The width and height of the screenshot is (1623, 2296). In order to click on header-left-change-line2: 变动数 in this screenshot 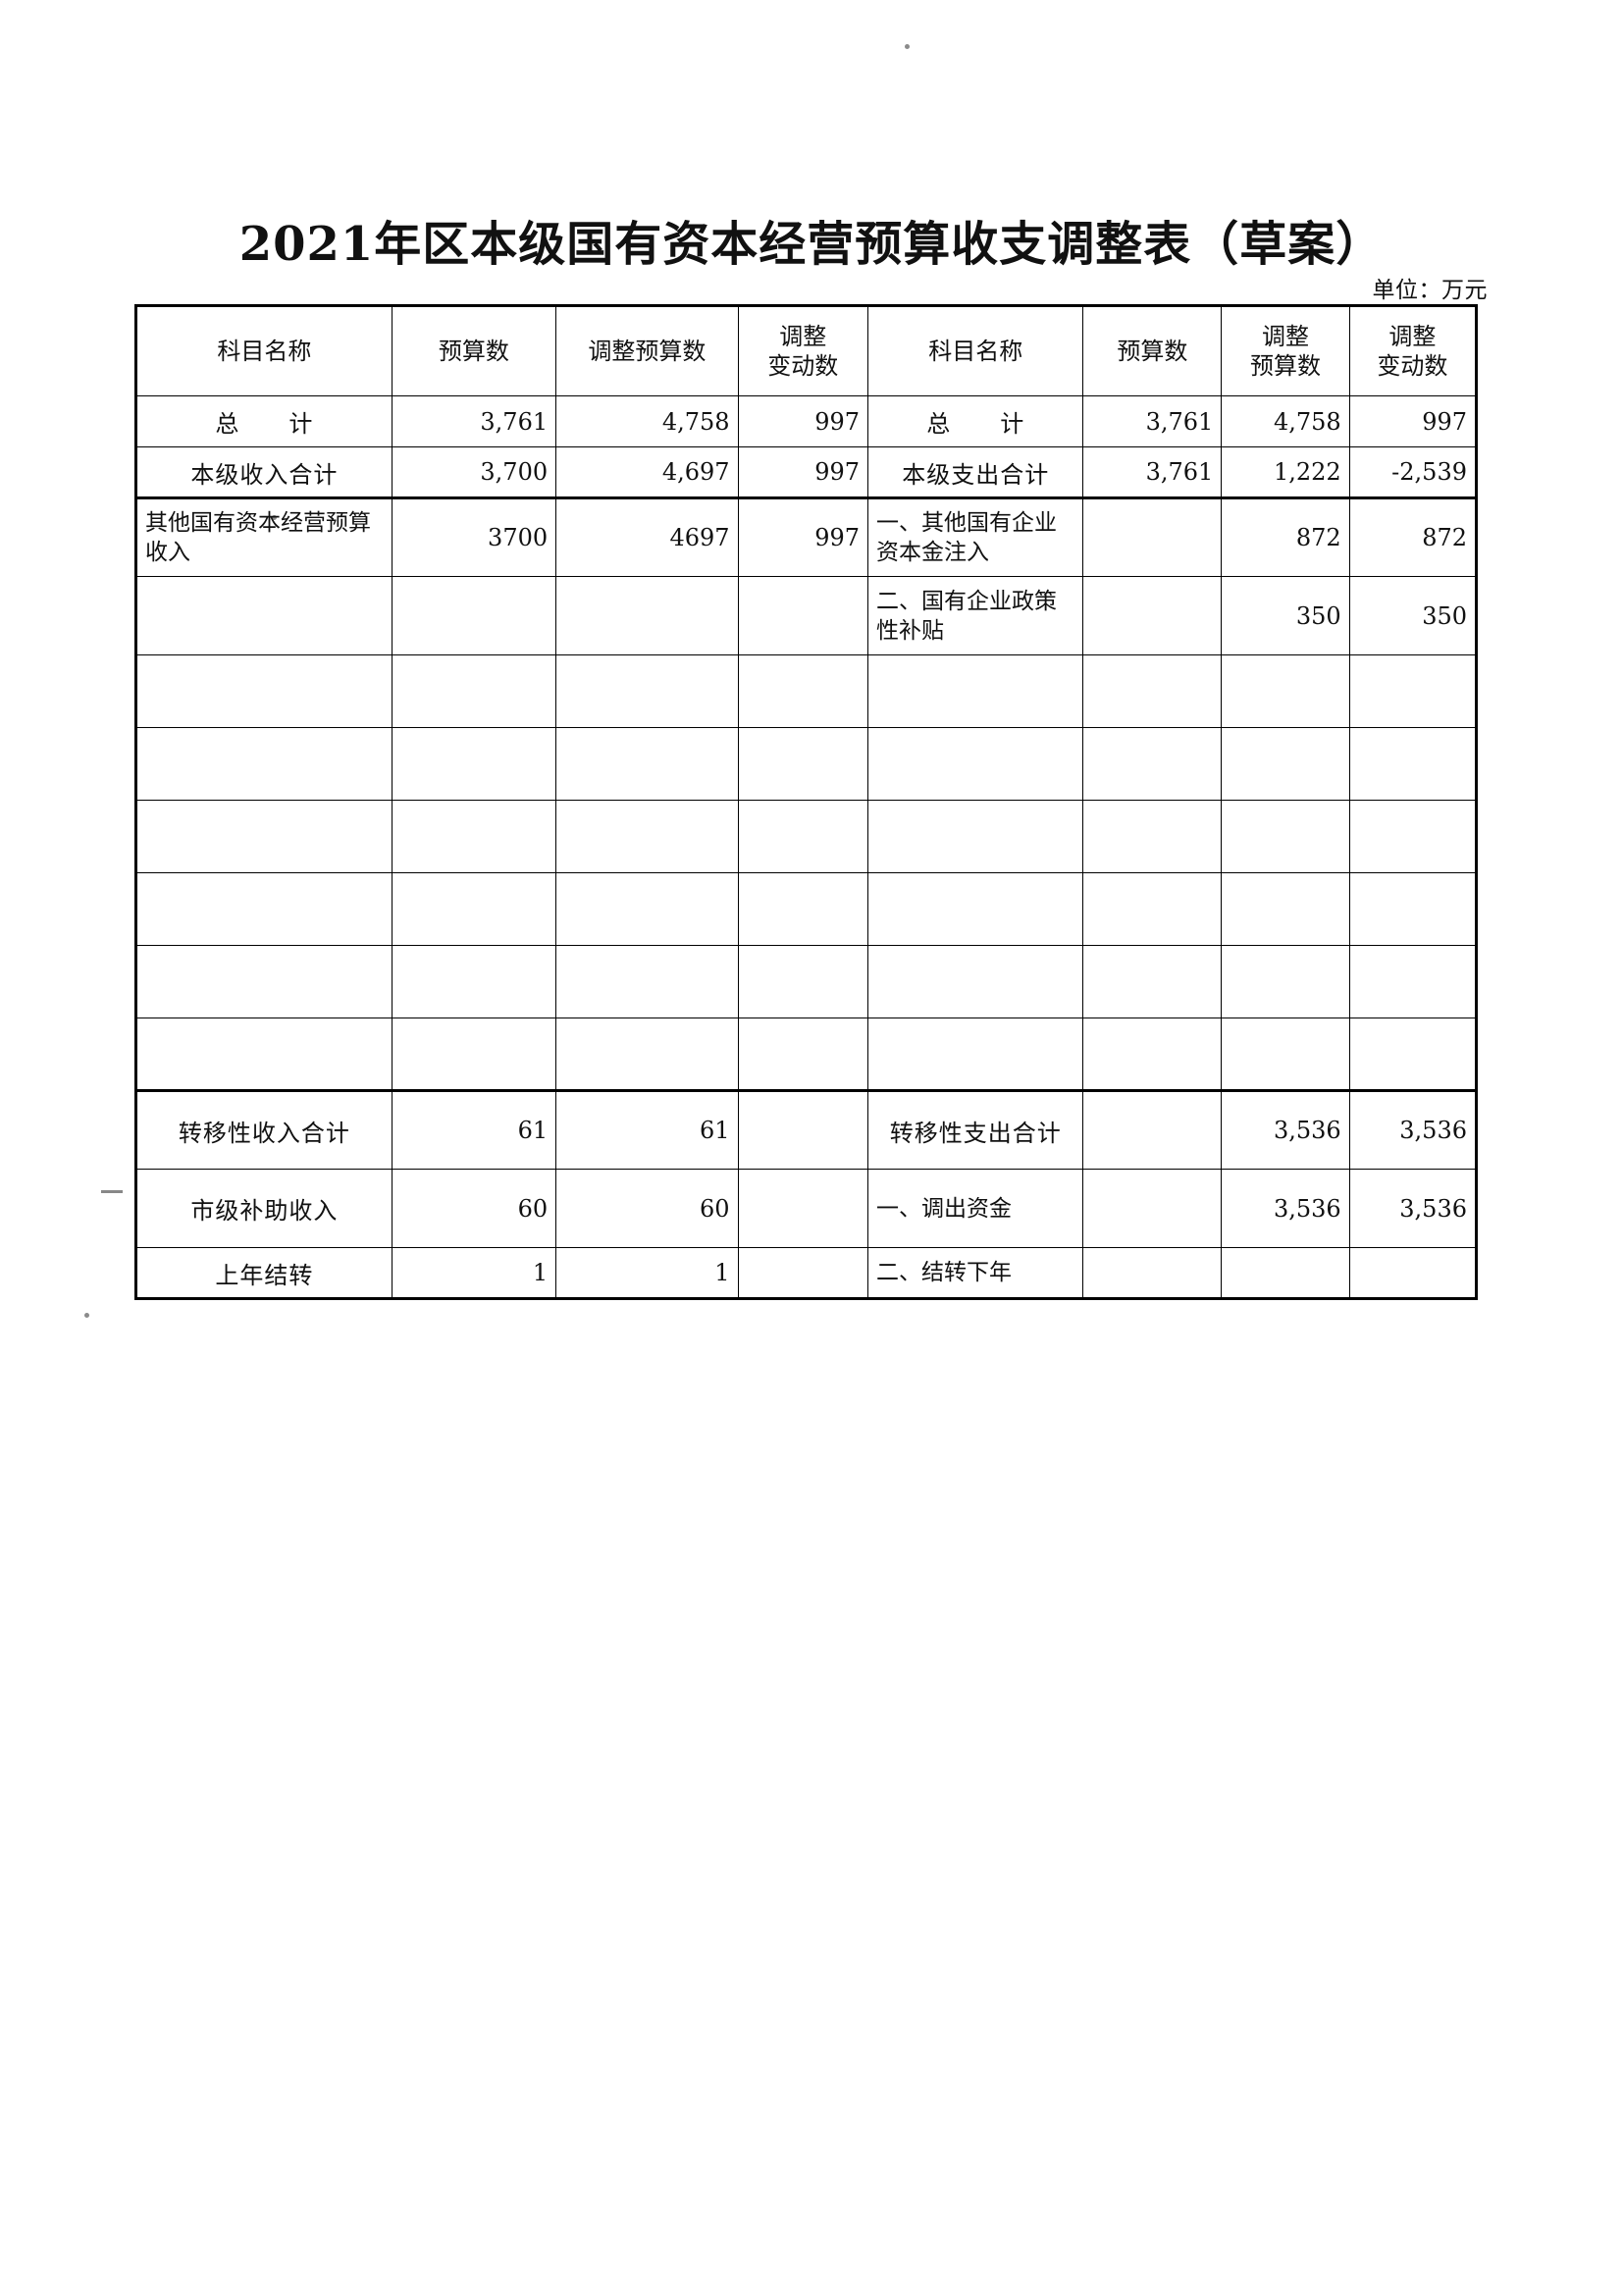, I will do `click(803, 366)`.